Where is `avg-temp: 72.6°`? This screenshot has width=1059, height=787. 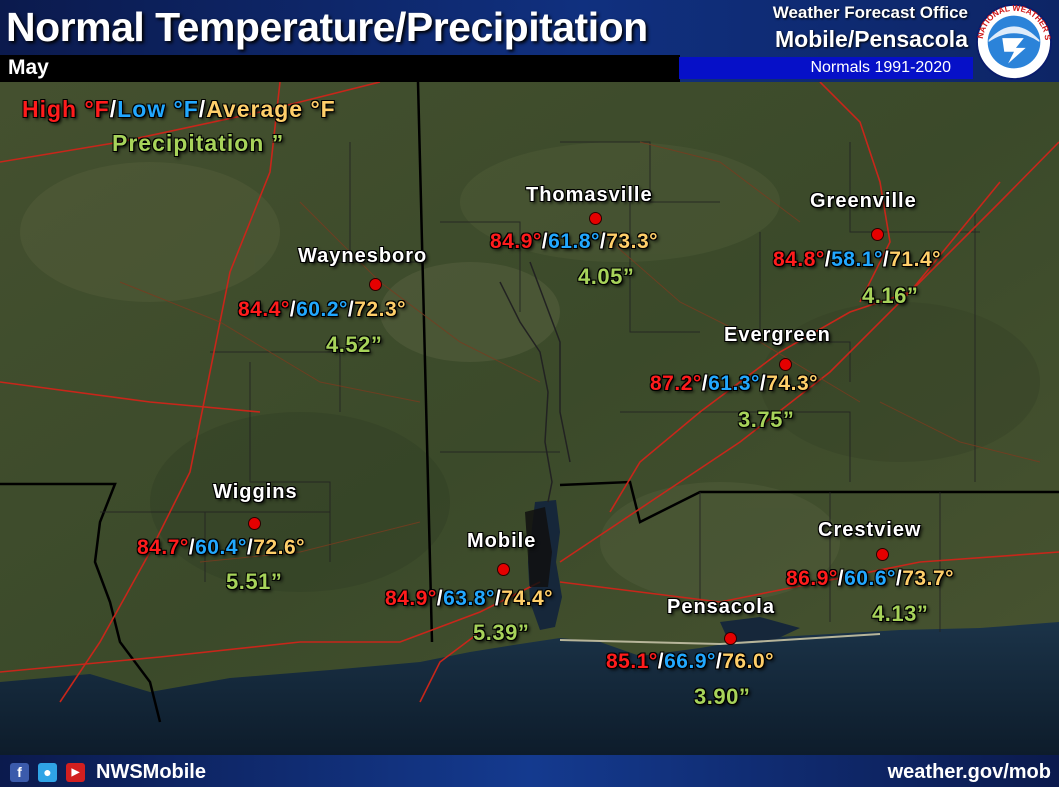
avg-temp: 72.6° is located at coordinates (279, 547).